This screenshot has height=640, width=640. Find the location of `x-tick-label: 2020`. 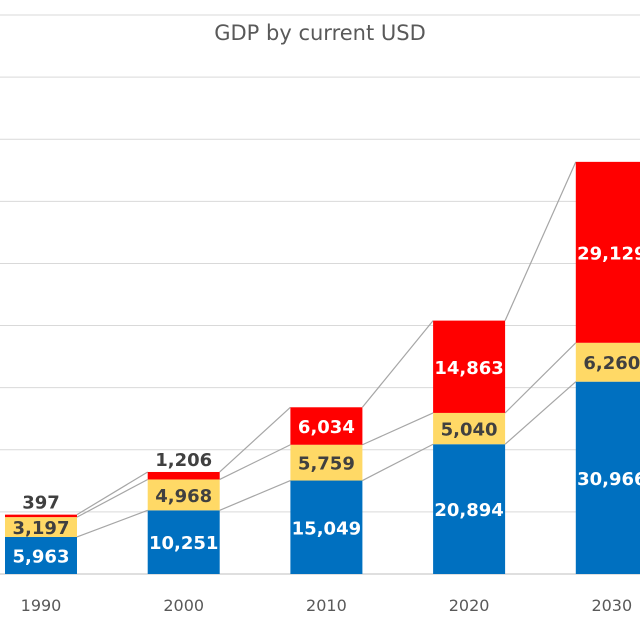

x-tick-label: 2020 is located at coordinates (469, 605).